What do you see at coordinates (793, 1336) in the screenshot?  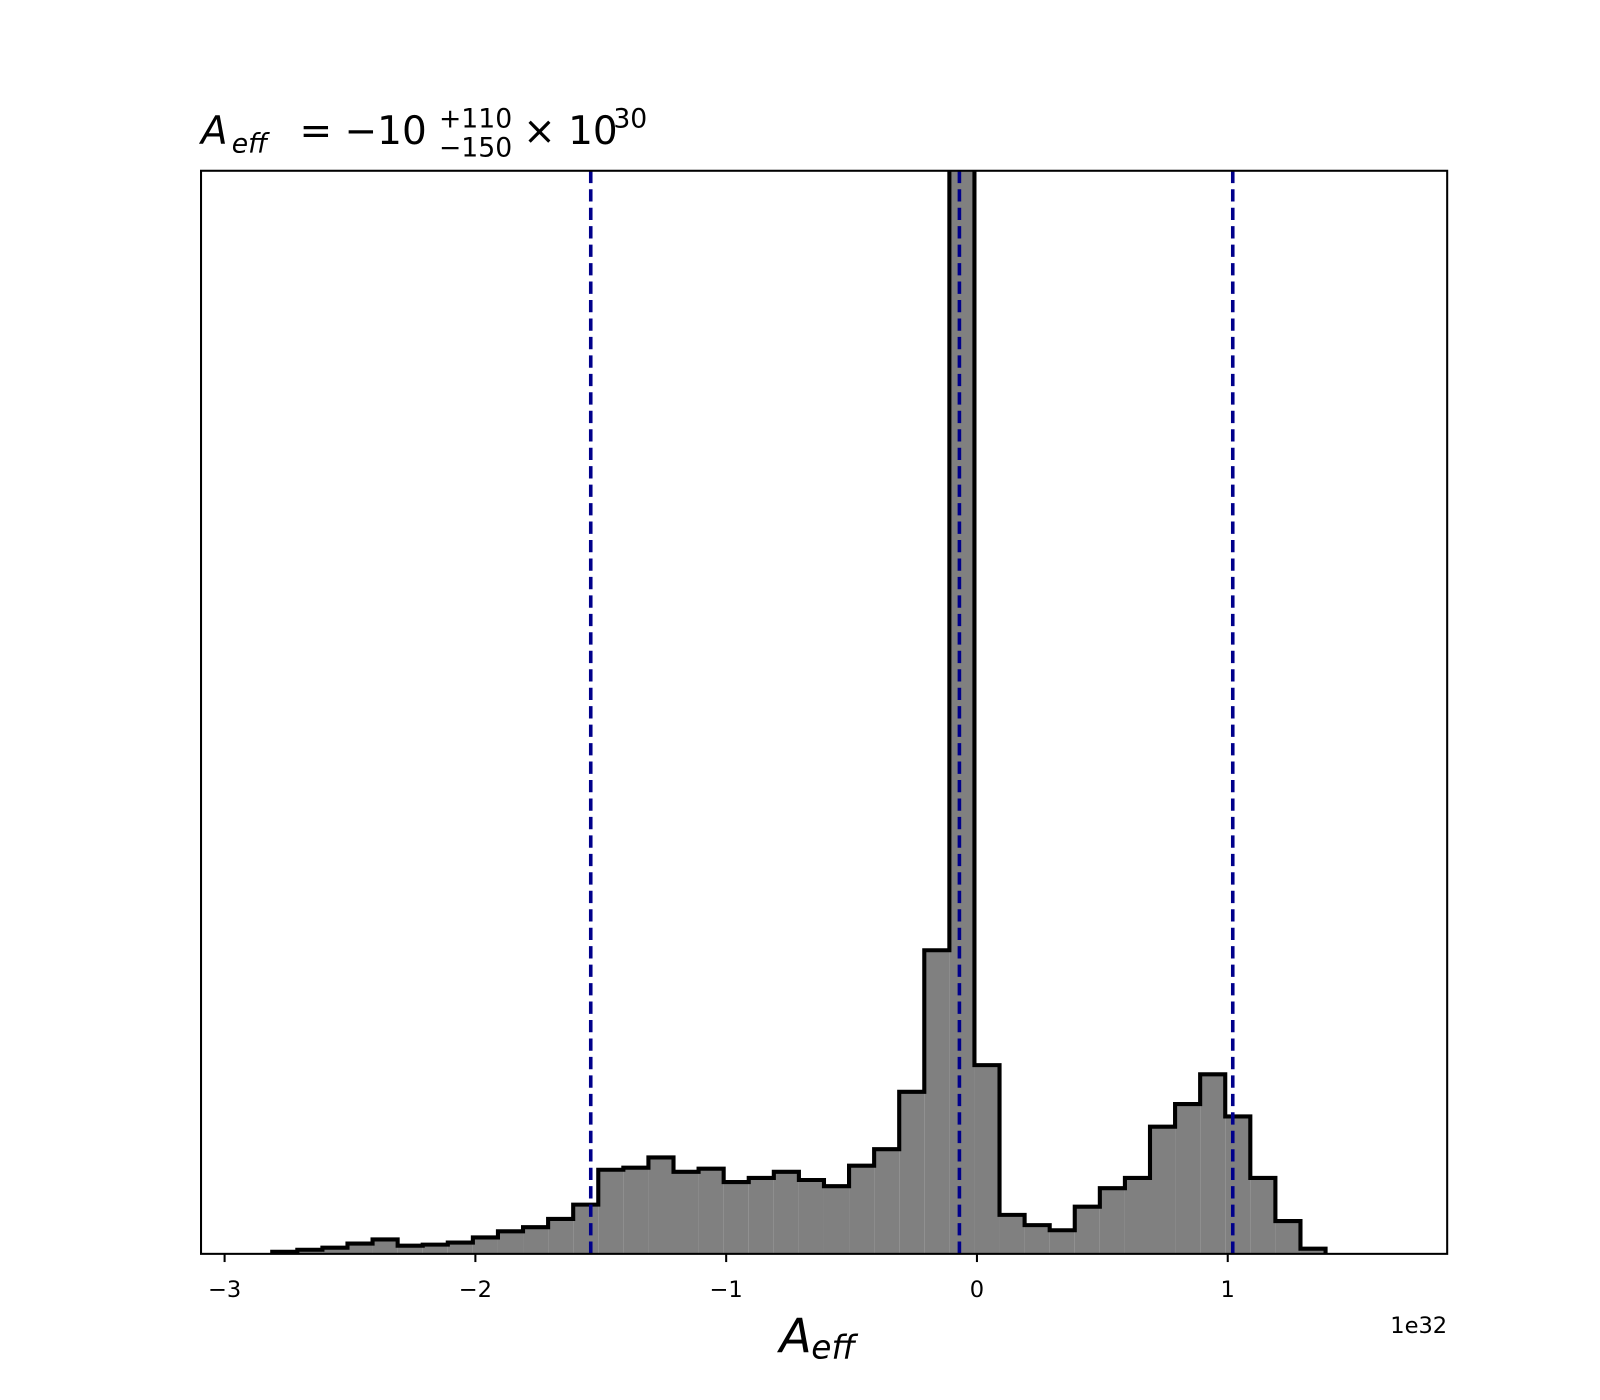 I see `x-label-symbol: A` at bounding box center [793, 1336].